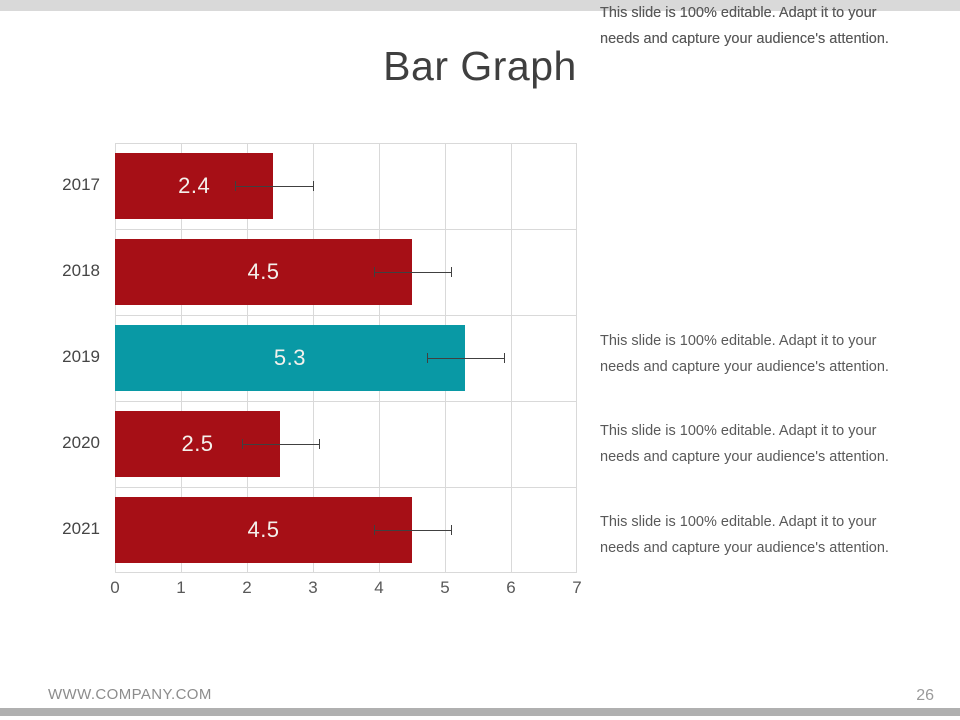  Describe the element at coordinates (480, 66) in the screenshot. I see `slide-title: Bar Graph` at that location.